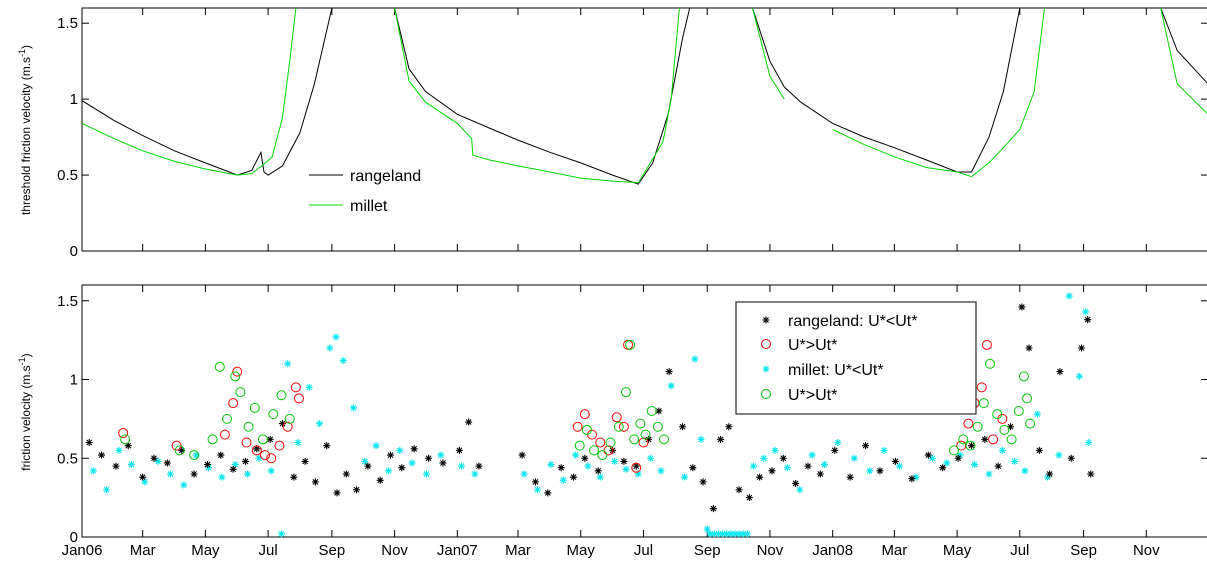 This screenshot has width=1207, height=562. I want to click on y-tick-label: 1, so click(74, 99).